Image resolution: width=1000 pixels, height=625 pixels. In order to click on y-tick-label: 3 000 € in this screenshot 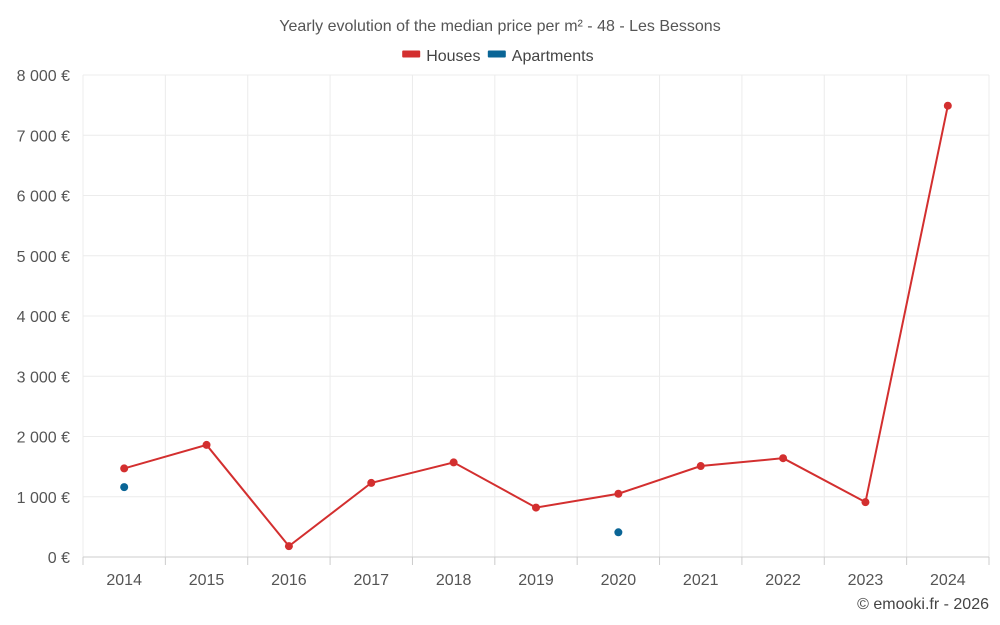, I will do `click(43, 377)`.